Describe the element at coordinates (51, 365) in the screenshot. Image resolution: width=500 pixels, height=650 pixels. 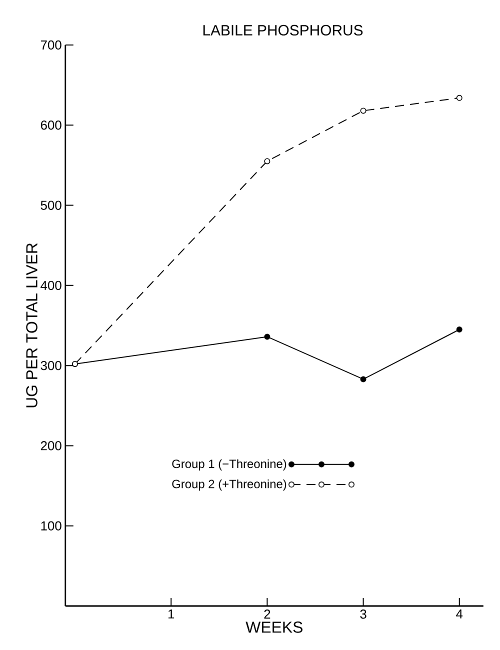
I see `y-tick-label: 300` at that location.